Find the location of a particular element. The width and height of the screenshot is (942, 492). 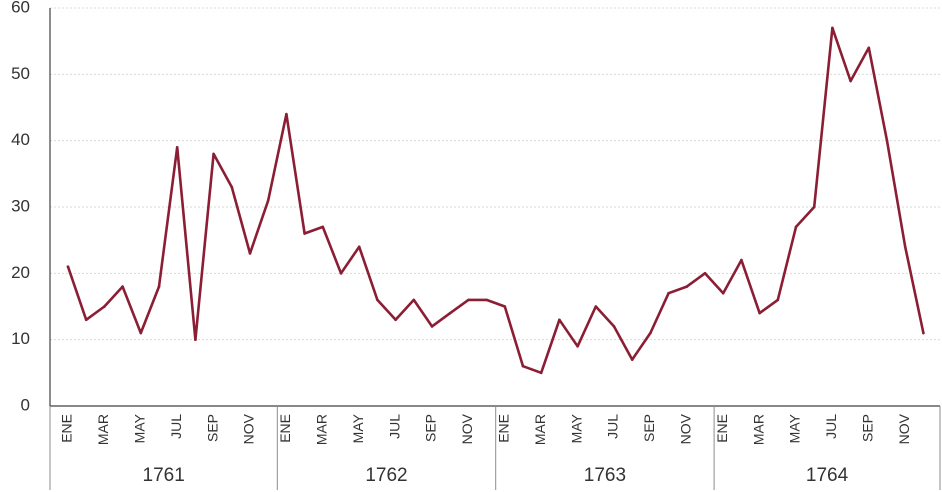

x-tick-label-1763-SEP: SEP is located at coordinates (649, 428).